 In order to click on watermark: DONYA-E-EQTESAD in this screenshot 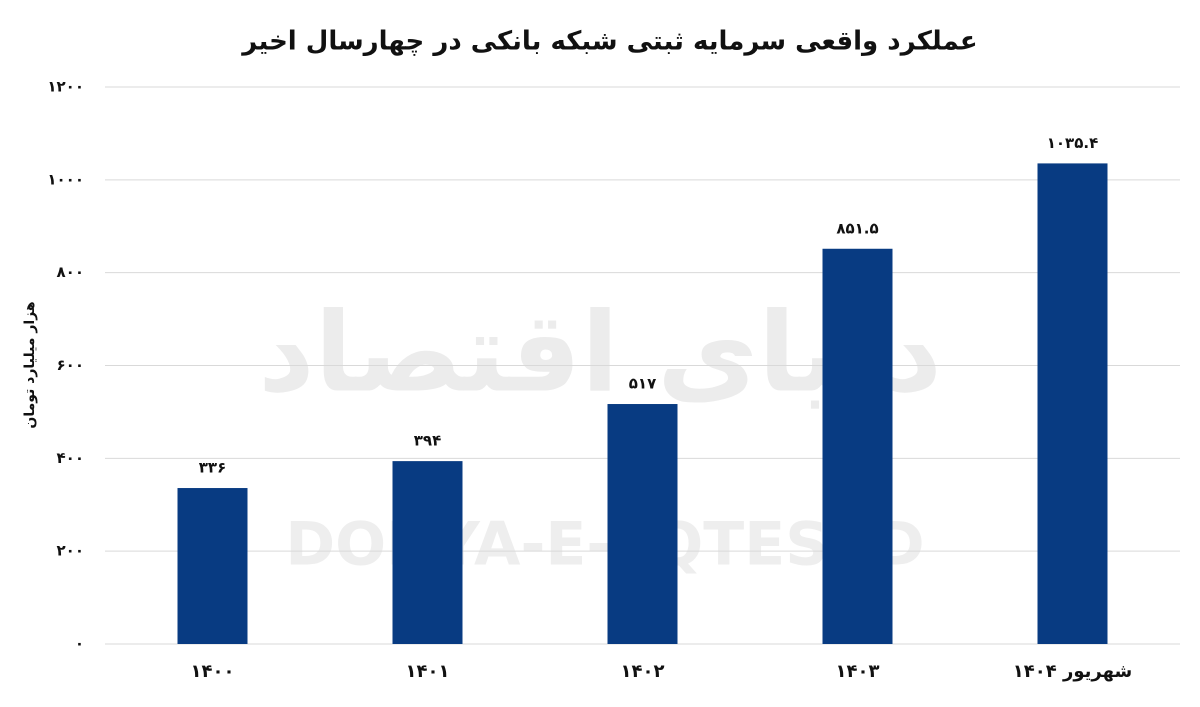, I will do `click(604, 545)`.